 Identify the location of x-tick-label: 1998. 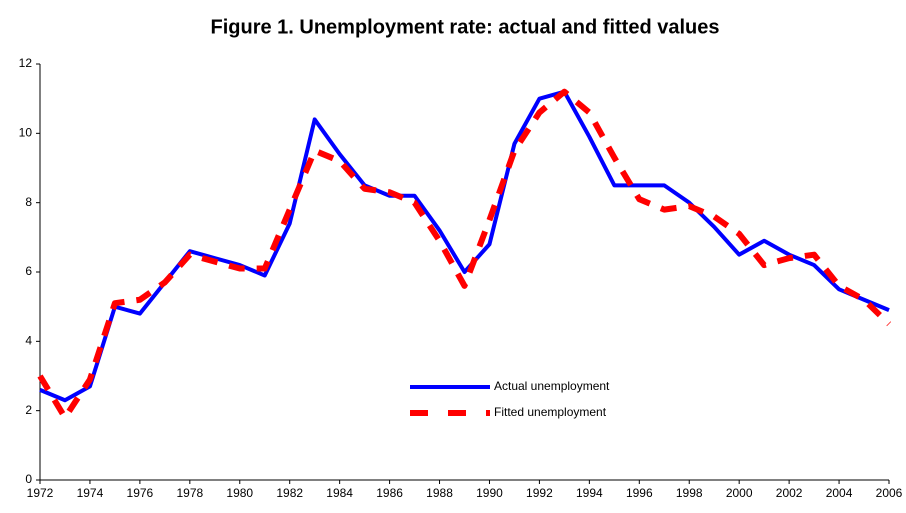
(689, 493).